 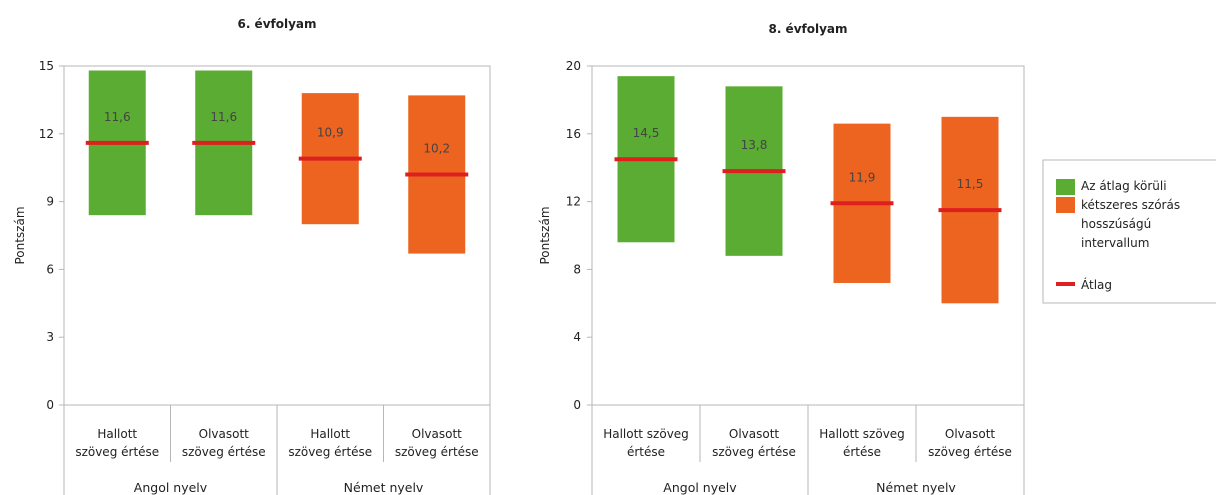 I want to click on value-label: 13,8, so click(x=754, y=145).